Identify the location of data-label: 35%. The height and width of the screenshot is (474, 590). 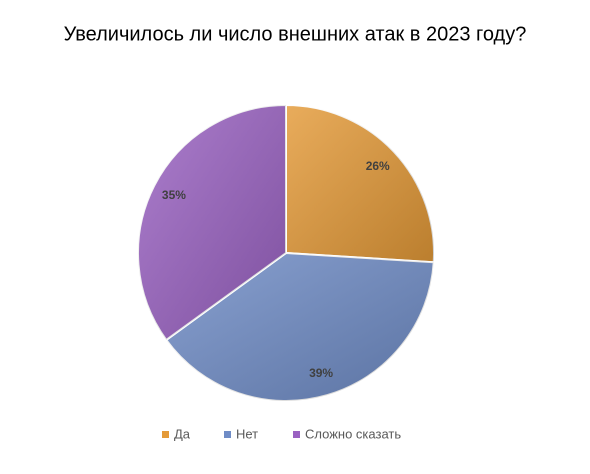
(174, 195).